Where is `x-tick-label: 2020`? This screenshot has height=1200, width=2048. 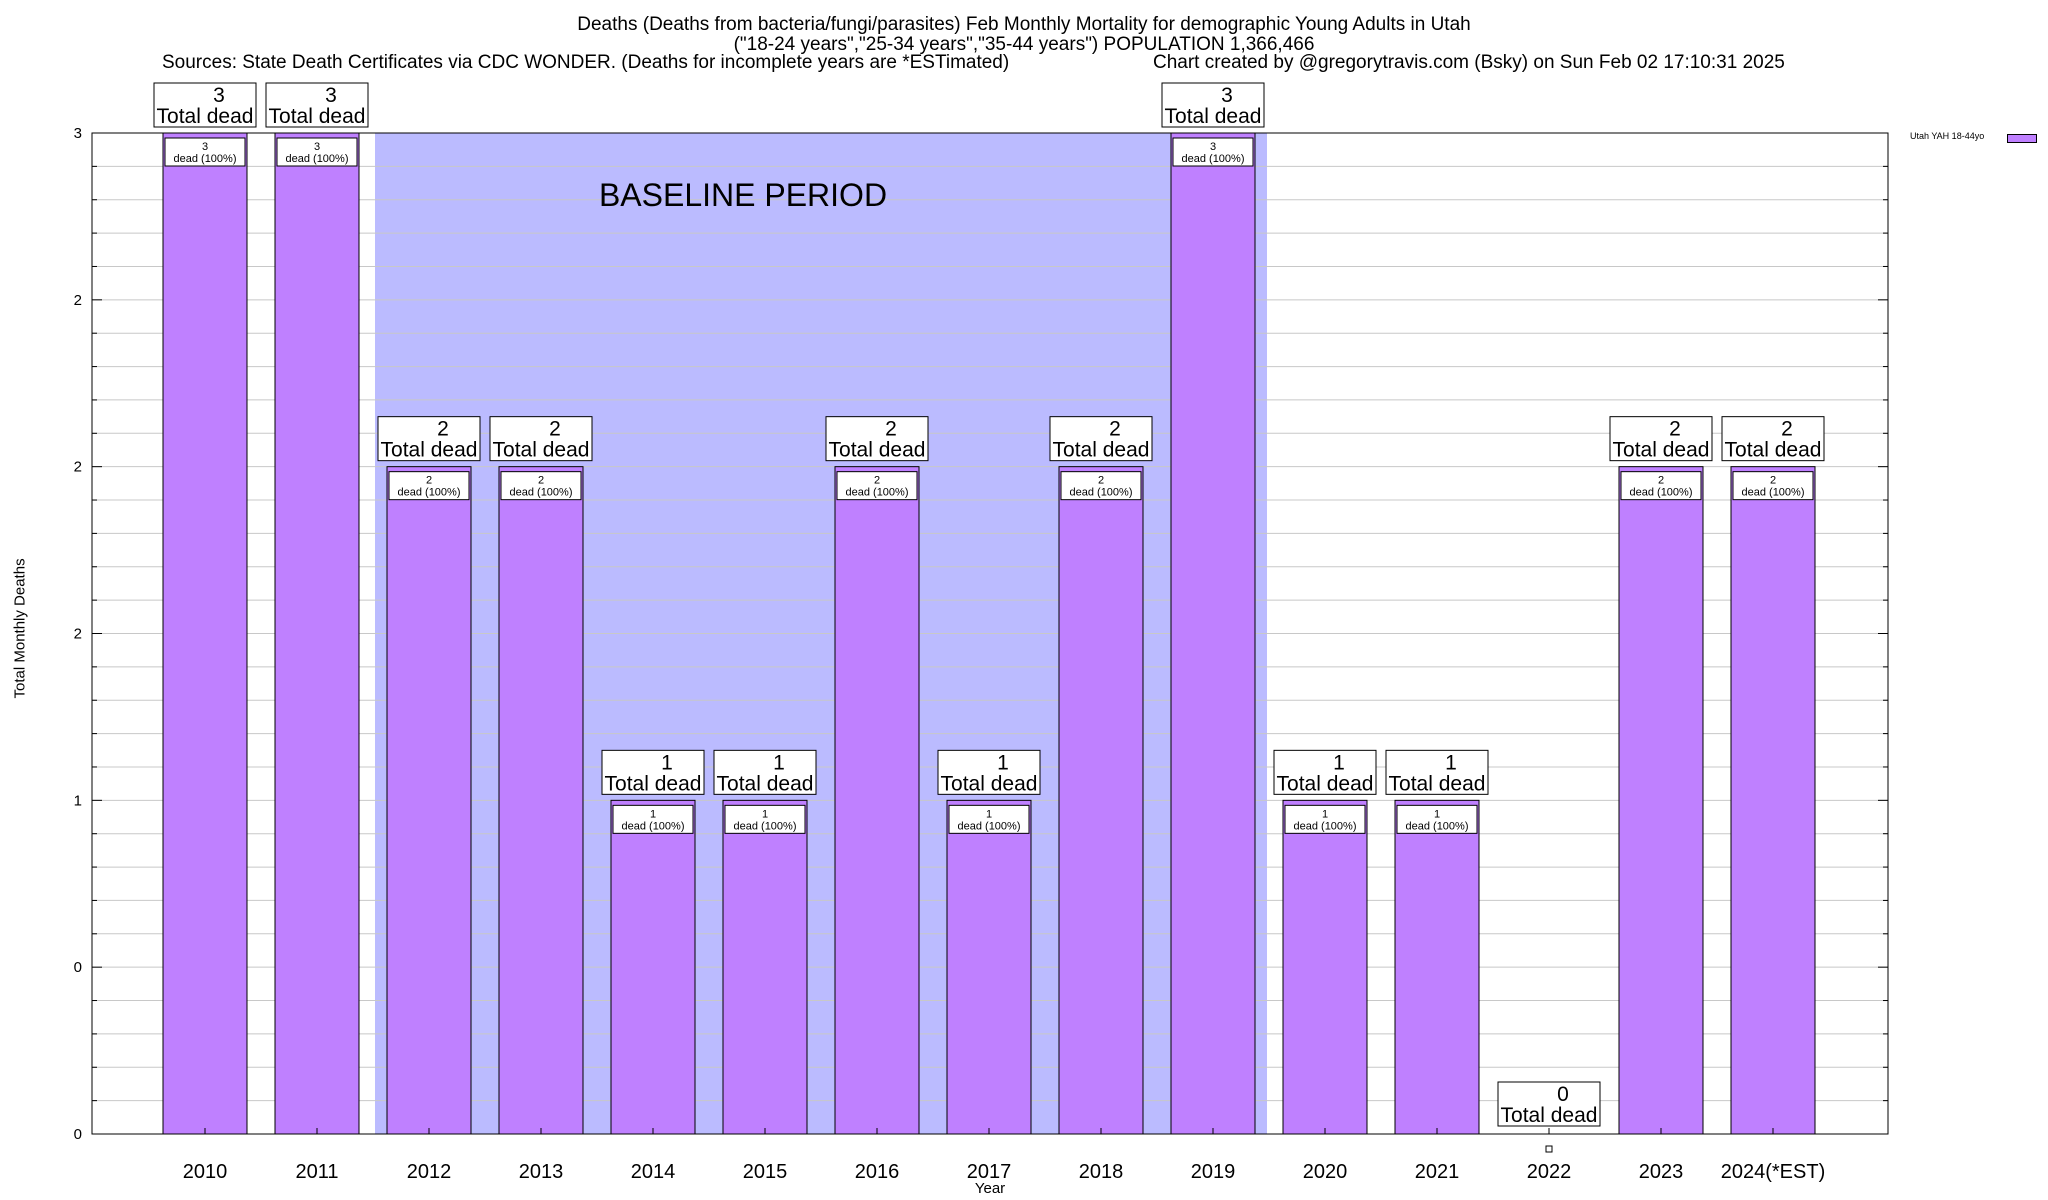 x-tick-label: 2020 is located at coordinates (1325, 1172).